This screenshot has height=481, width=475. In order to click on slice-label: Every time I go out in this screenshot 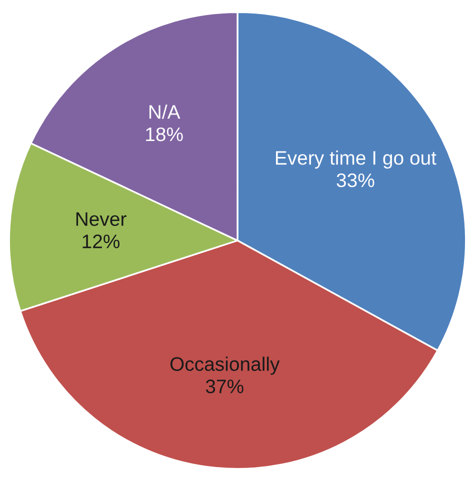, I will do `click(356, 159)`.